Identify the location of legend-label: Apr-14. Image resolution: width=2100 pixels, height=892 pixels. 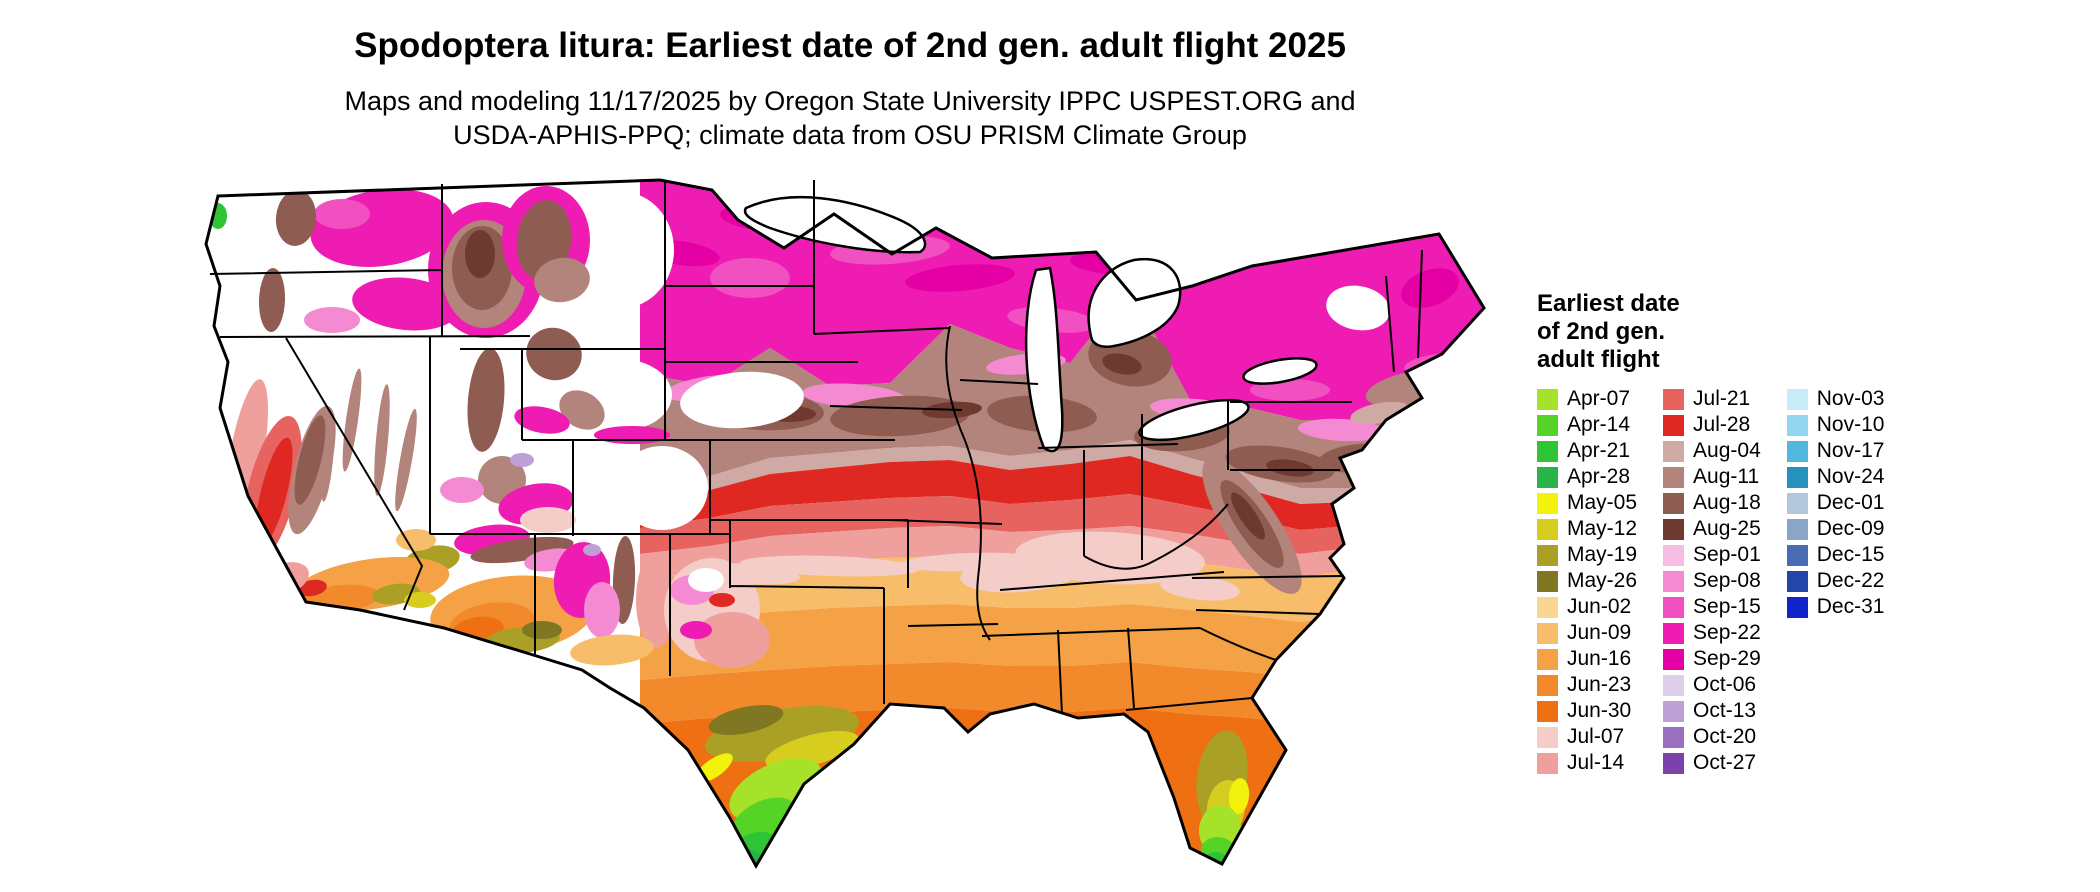
(1599, 424).